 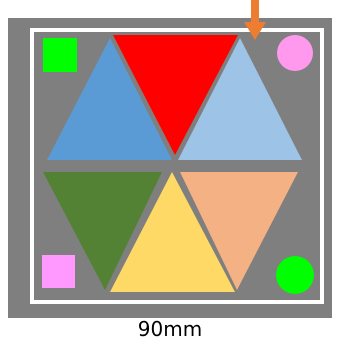 I want to click on green-square, so click(x=60, y=55).